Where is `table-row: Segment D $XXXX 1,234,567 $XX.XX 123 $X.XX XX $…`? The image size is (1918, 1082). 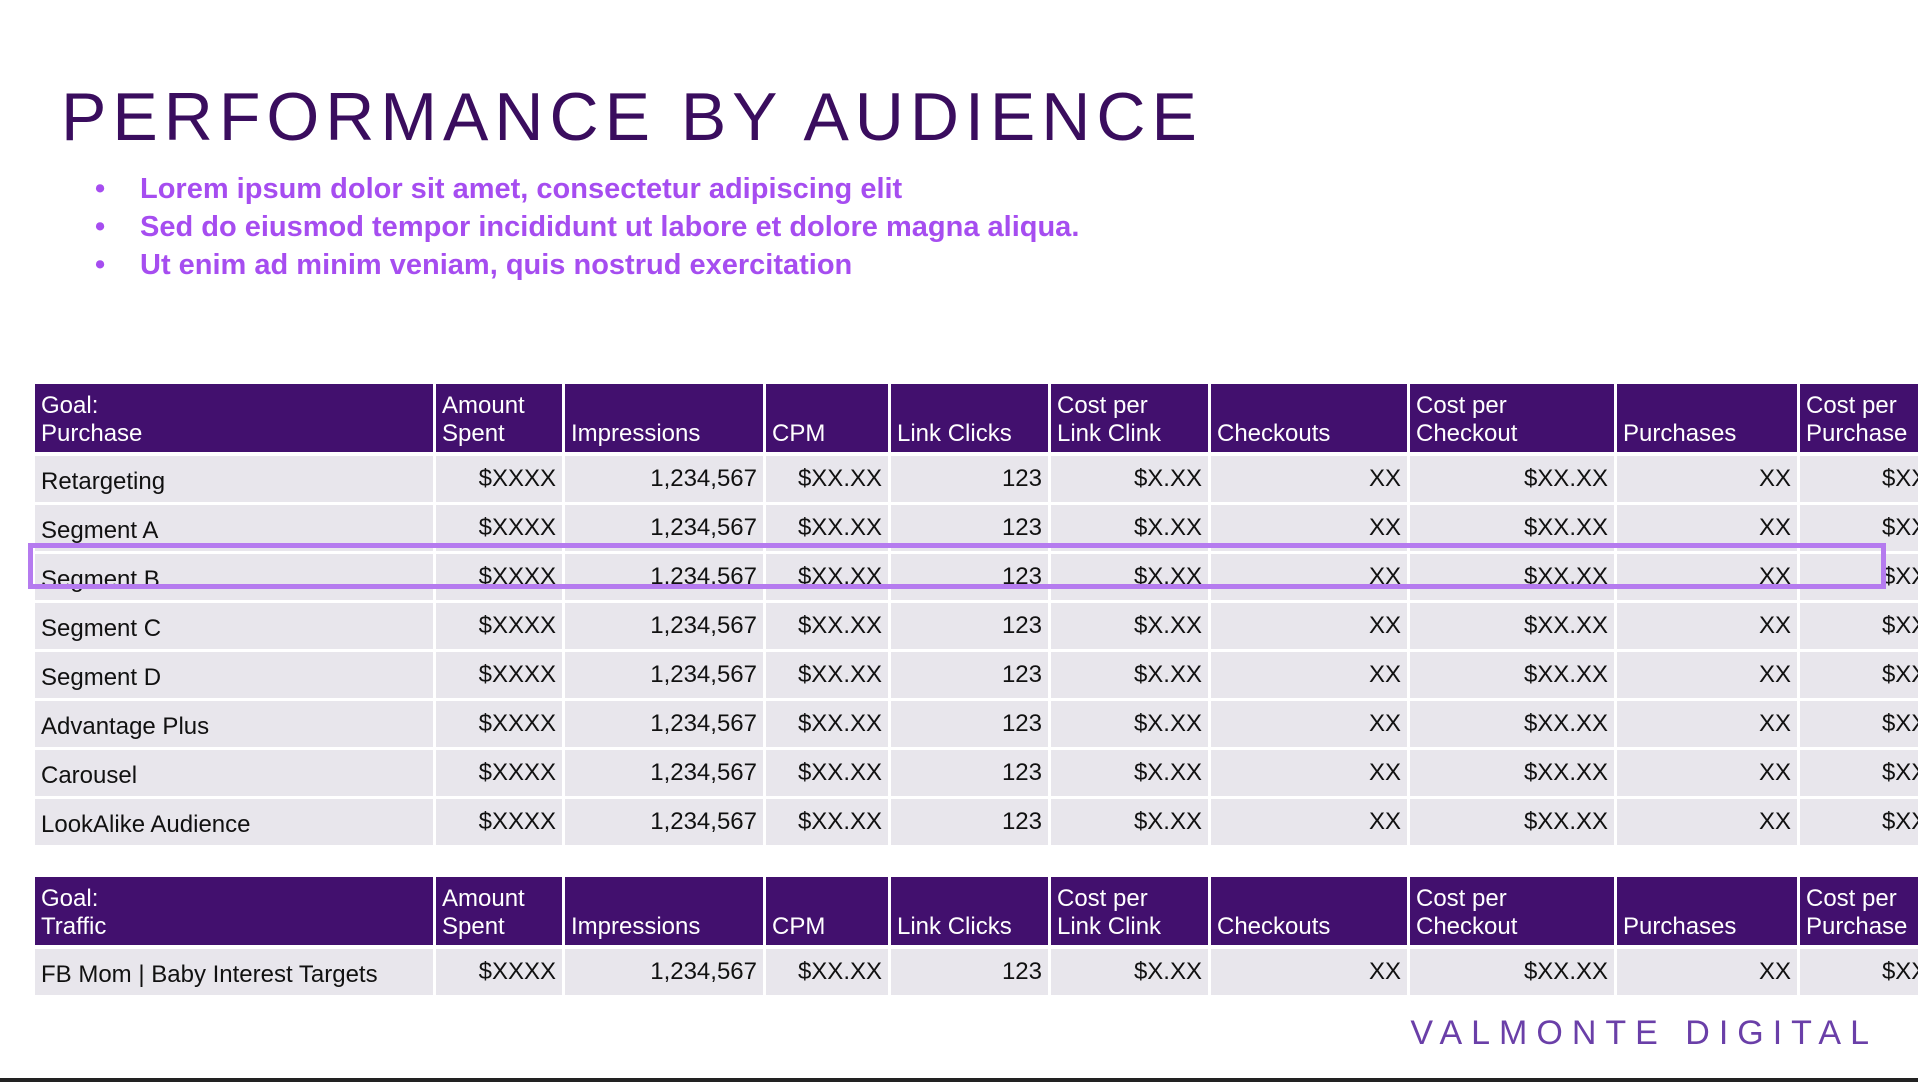
table-row: Segment D $XXXX 1,234,567 $XX.XX 123 $X.XX XX $… is located at coordinates (976, 676).